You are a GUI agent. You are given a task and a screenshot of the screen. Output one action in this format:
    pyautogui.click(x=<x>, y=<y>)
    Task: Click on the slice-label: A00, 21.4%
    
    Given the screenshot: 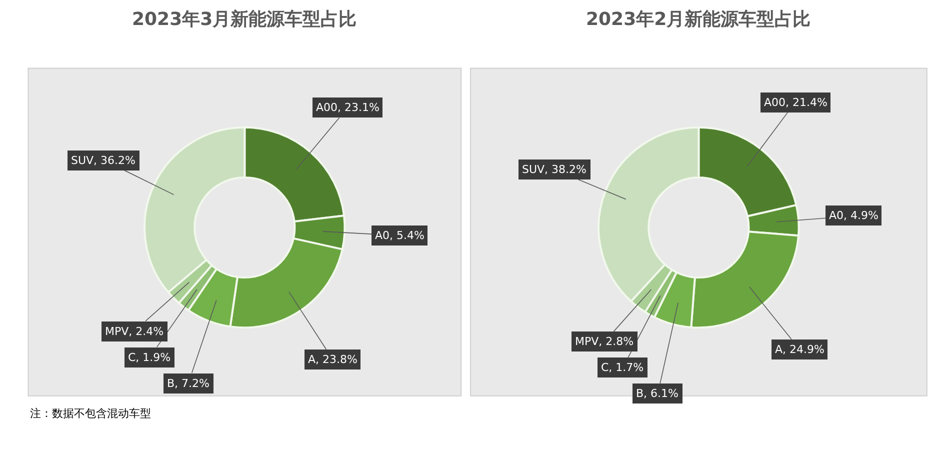 What is the action you would take?
    pyautogui.click(x=796, y=102)
    